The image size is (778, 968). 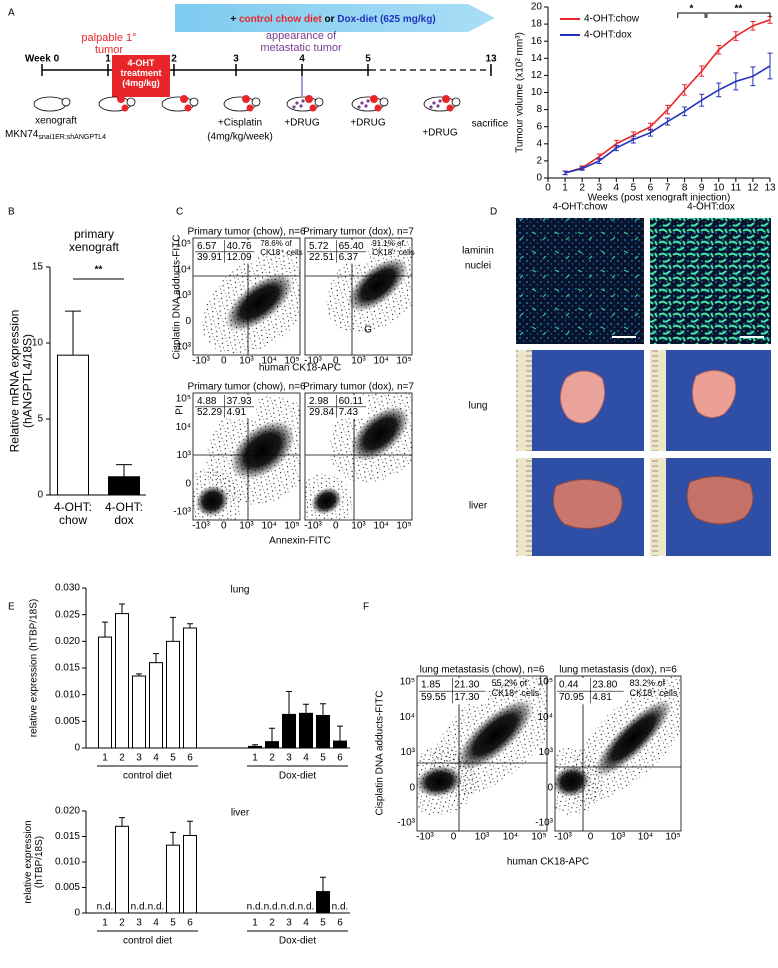 What do you see at coordinates (94, 241) in the screenshot?
I see `chart-title: primary xenograft` at bounding box center [94, 241].